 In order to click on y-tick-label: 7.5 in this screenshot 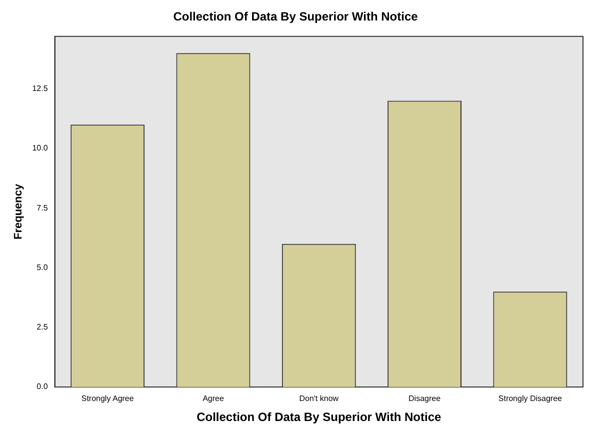, I will do `click(42, 207)`.